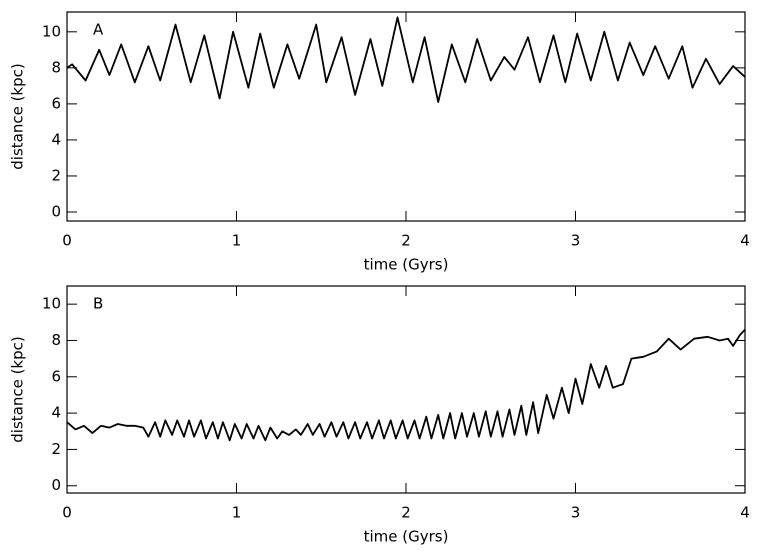 The image size is (758, 551). What do you see at coordinates (98, 304) in the screenshot?
I see `panel-label: B` at bounding box center [98, 304].